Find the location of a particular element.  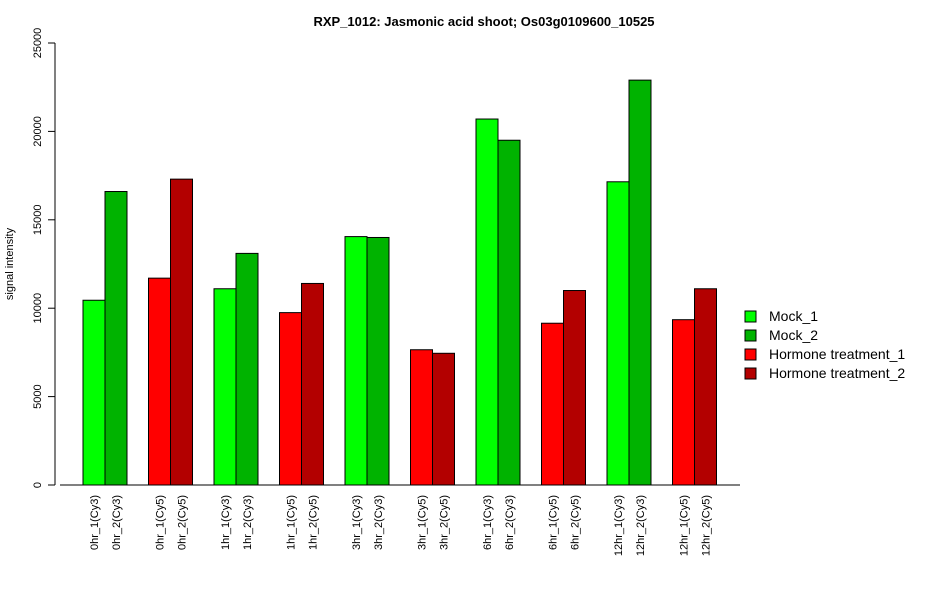

x-tick-label: 1hr_2(Cy5) is located at coordinates (314, 522).